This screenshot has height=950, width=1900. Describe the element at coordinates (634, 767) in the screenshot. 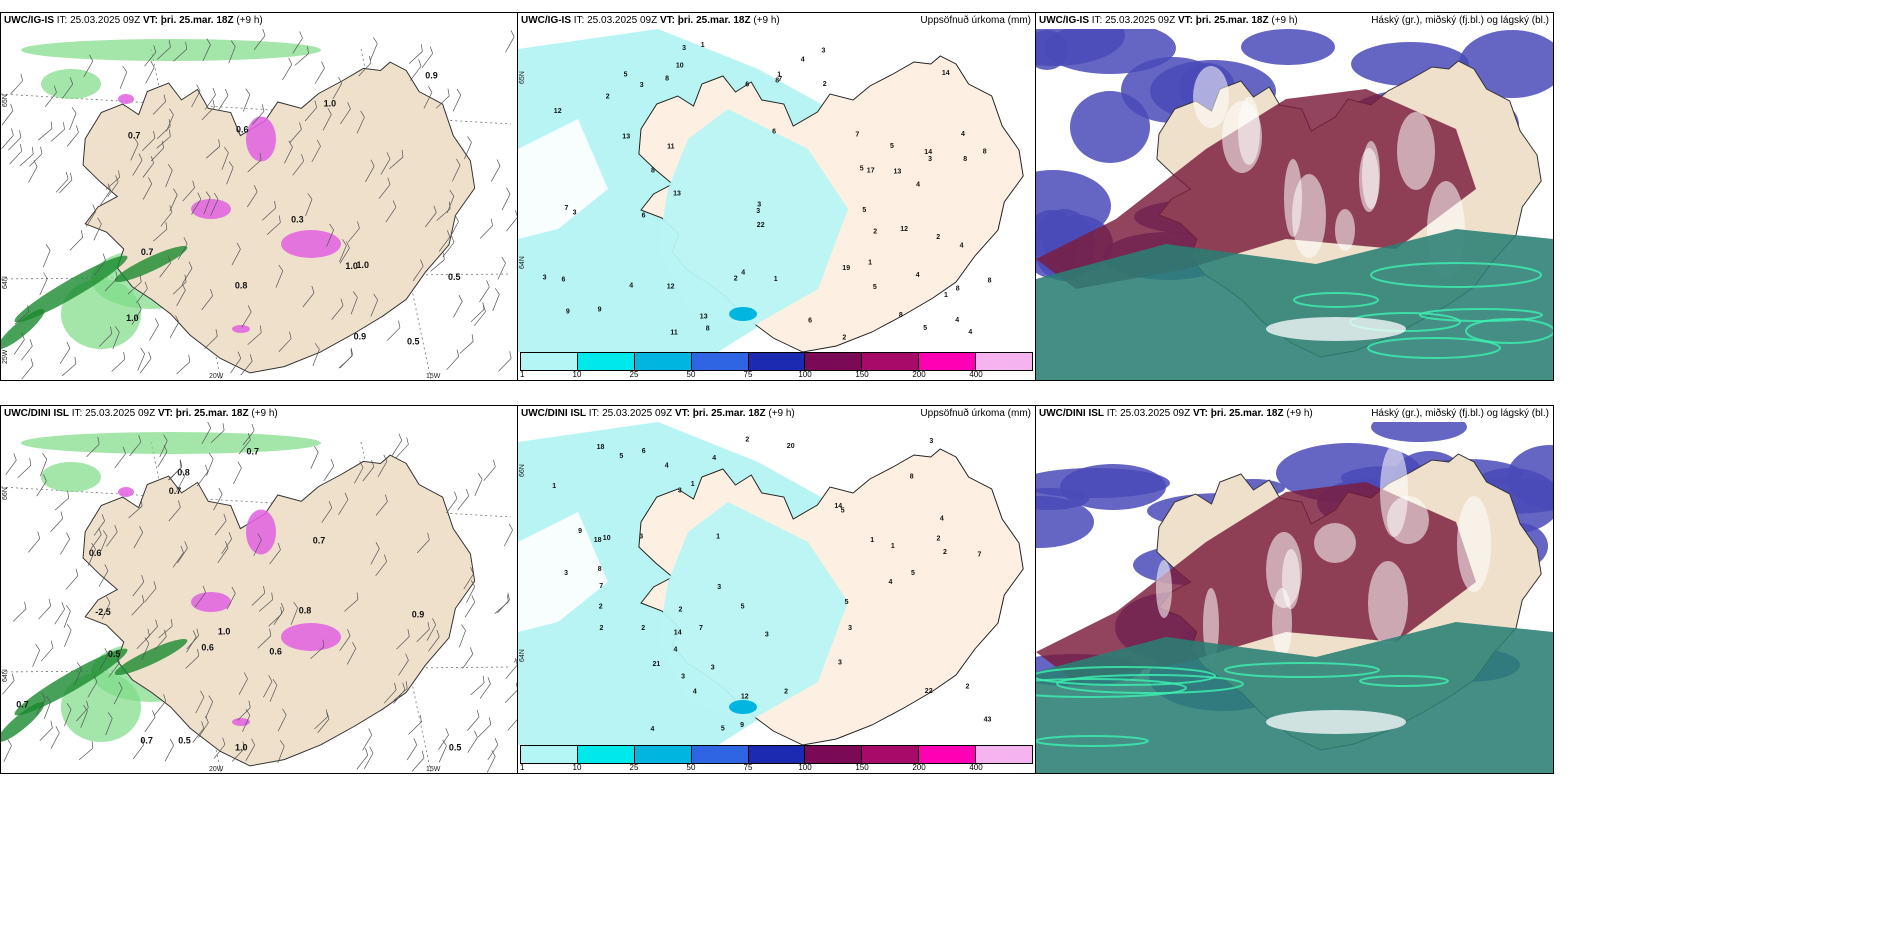

I see `colorbar-tick: 25` at that location.